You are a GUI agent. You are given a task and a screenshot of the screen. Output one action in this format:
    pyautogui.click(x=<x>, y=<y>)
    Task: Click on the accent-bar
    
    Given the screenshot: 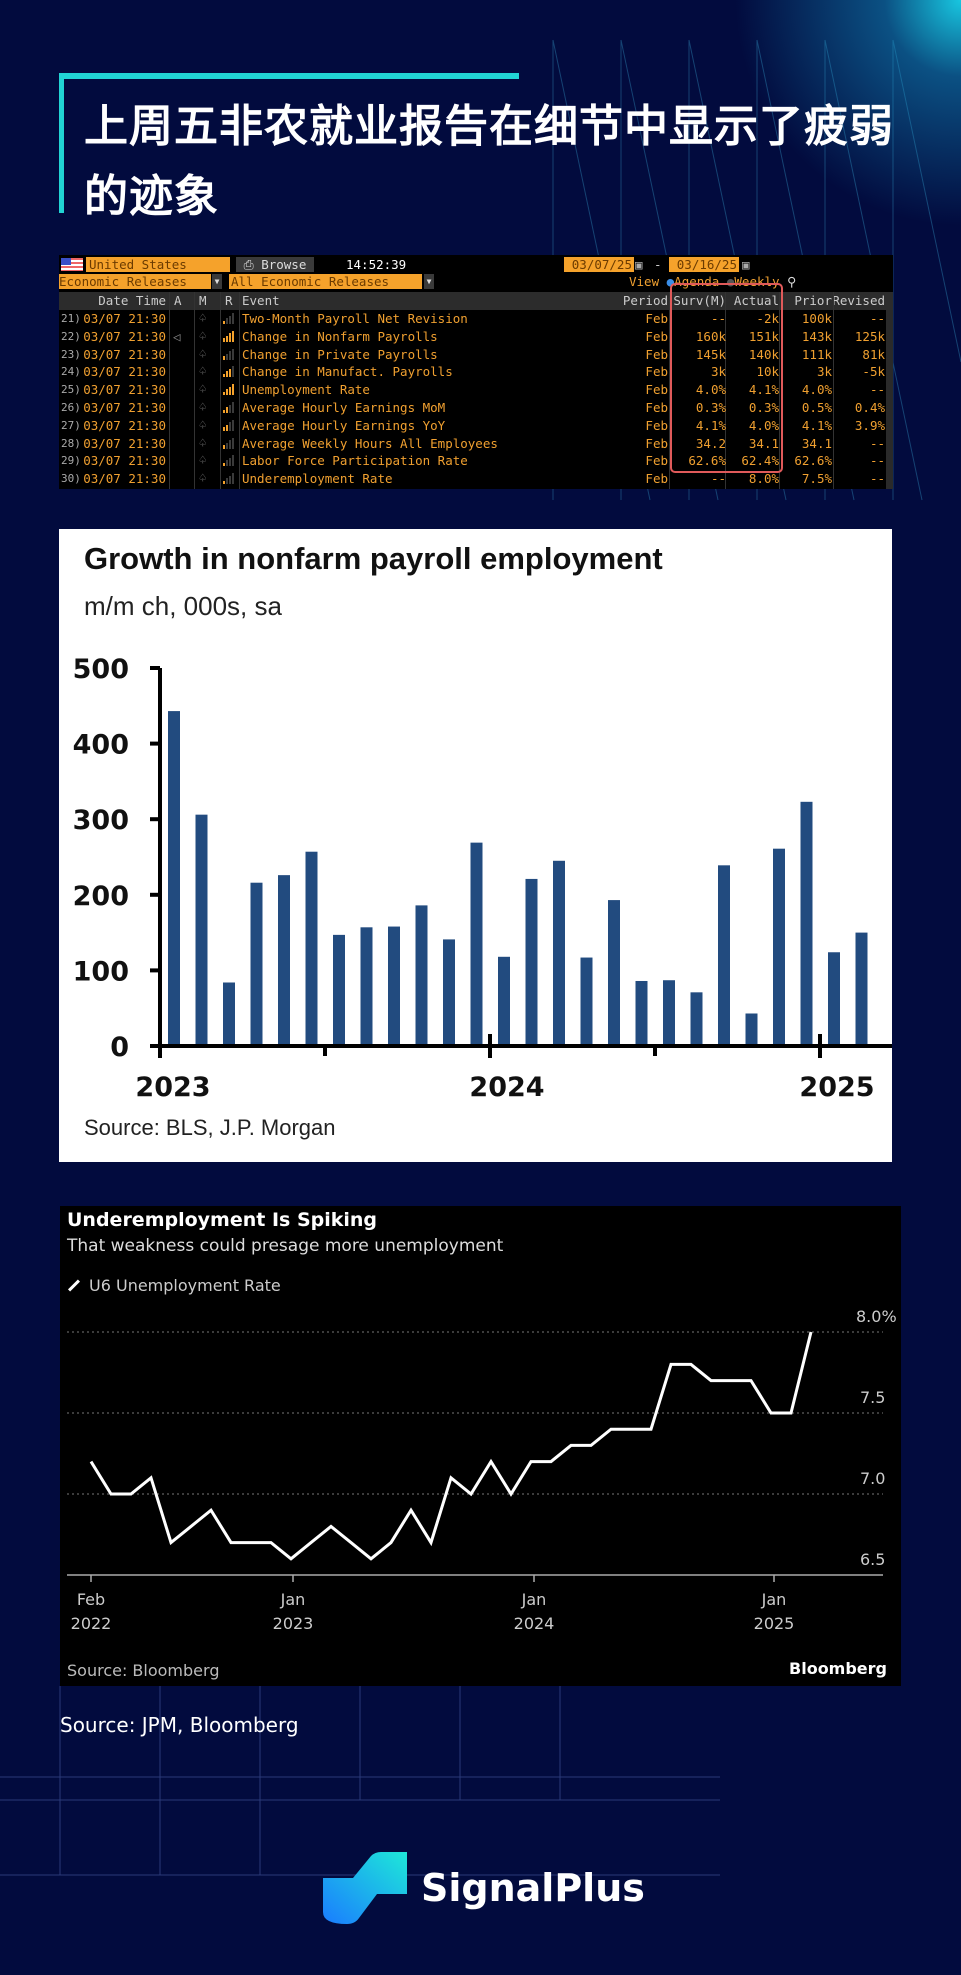 What is the action you would take?
    pyautogui.click(x=289, y=76)
    